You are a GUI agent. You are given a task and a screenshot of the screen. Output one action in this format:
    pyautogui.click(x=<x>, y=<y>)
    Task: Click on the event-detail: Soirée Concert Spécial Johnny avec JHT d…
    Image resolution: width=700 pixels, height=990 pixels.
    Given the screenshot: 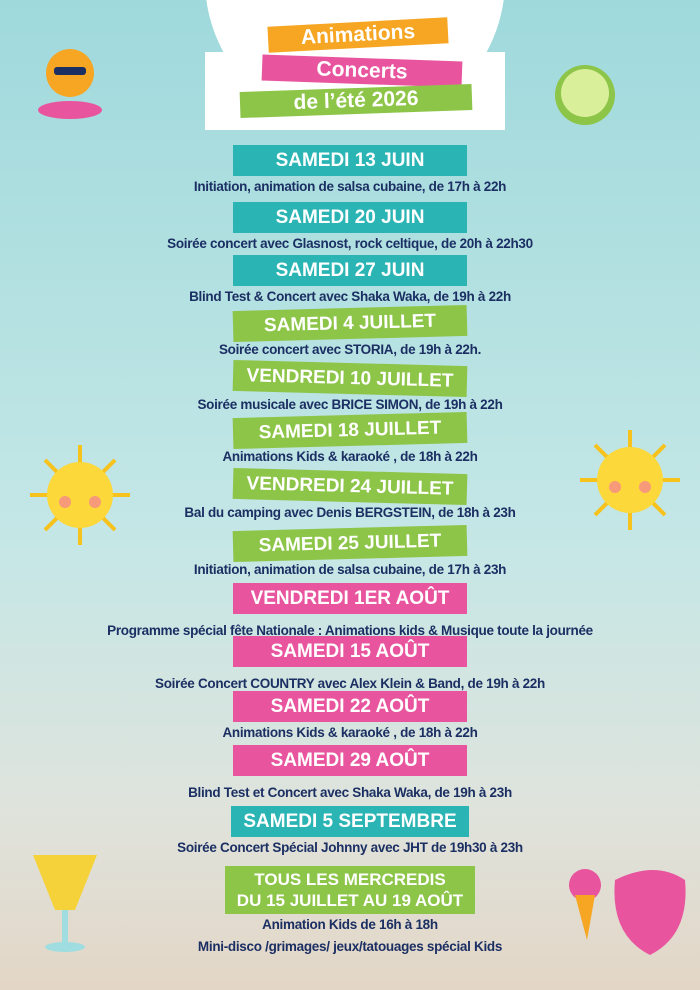 What is the action you would take?
    pyautogui.click(x=350, y=847)
    